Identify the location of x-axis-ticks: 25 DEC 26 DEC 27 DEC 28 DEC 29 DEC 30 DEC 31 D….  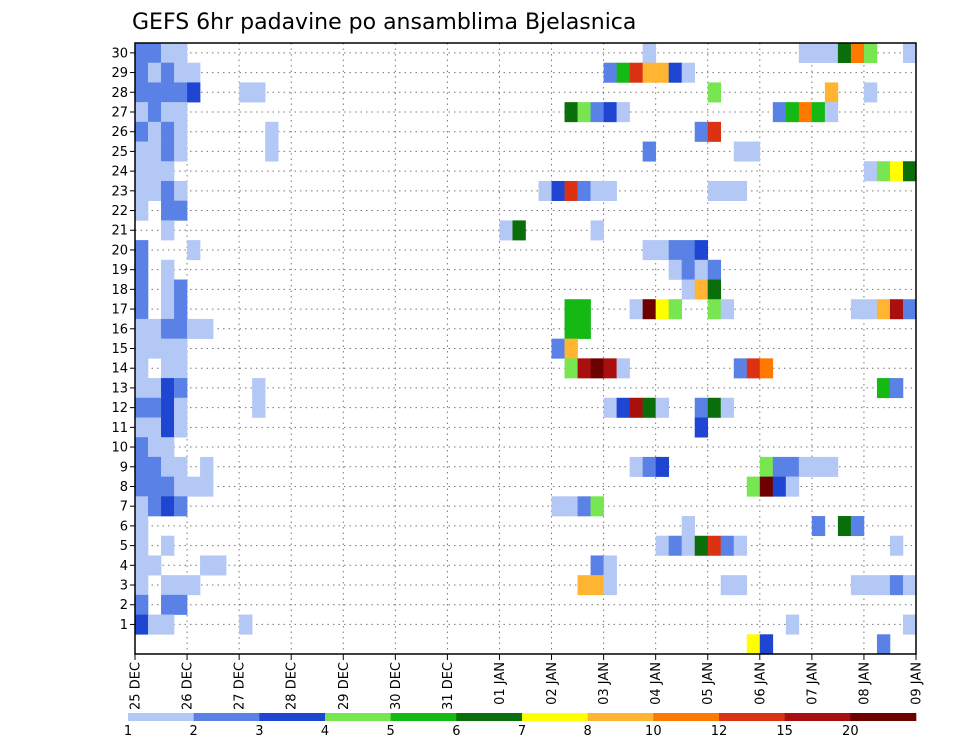
(527, 682).